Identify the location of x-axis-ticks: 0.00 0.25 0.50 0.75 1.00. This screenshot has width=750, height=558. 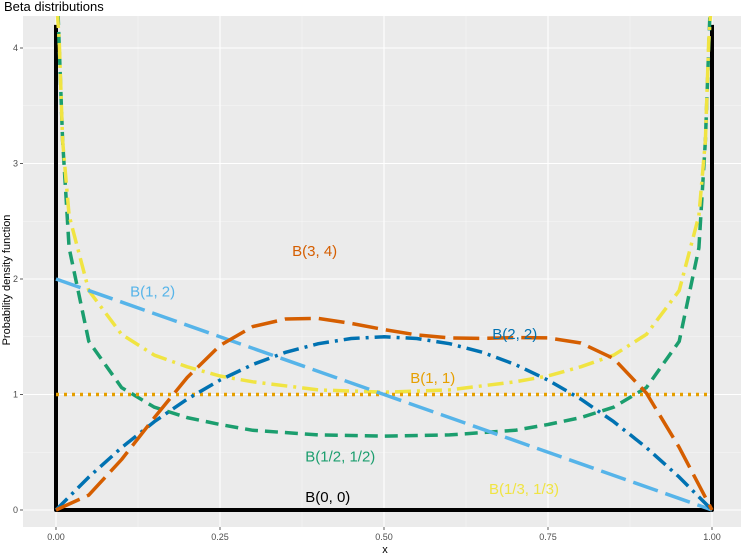
(384, 534).